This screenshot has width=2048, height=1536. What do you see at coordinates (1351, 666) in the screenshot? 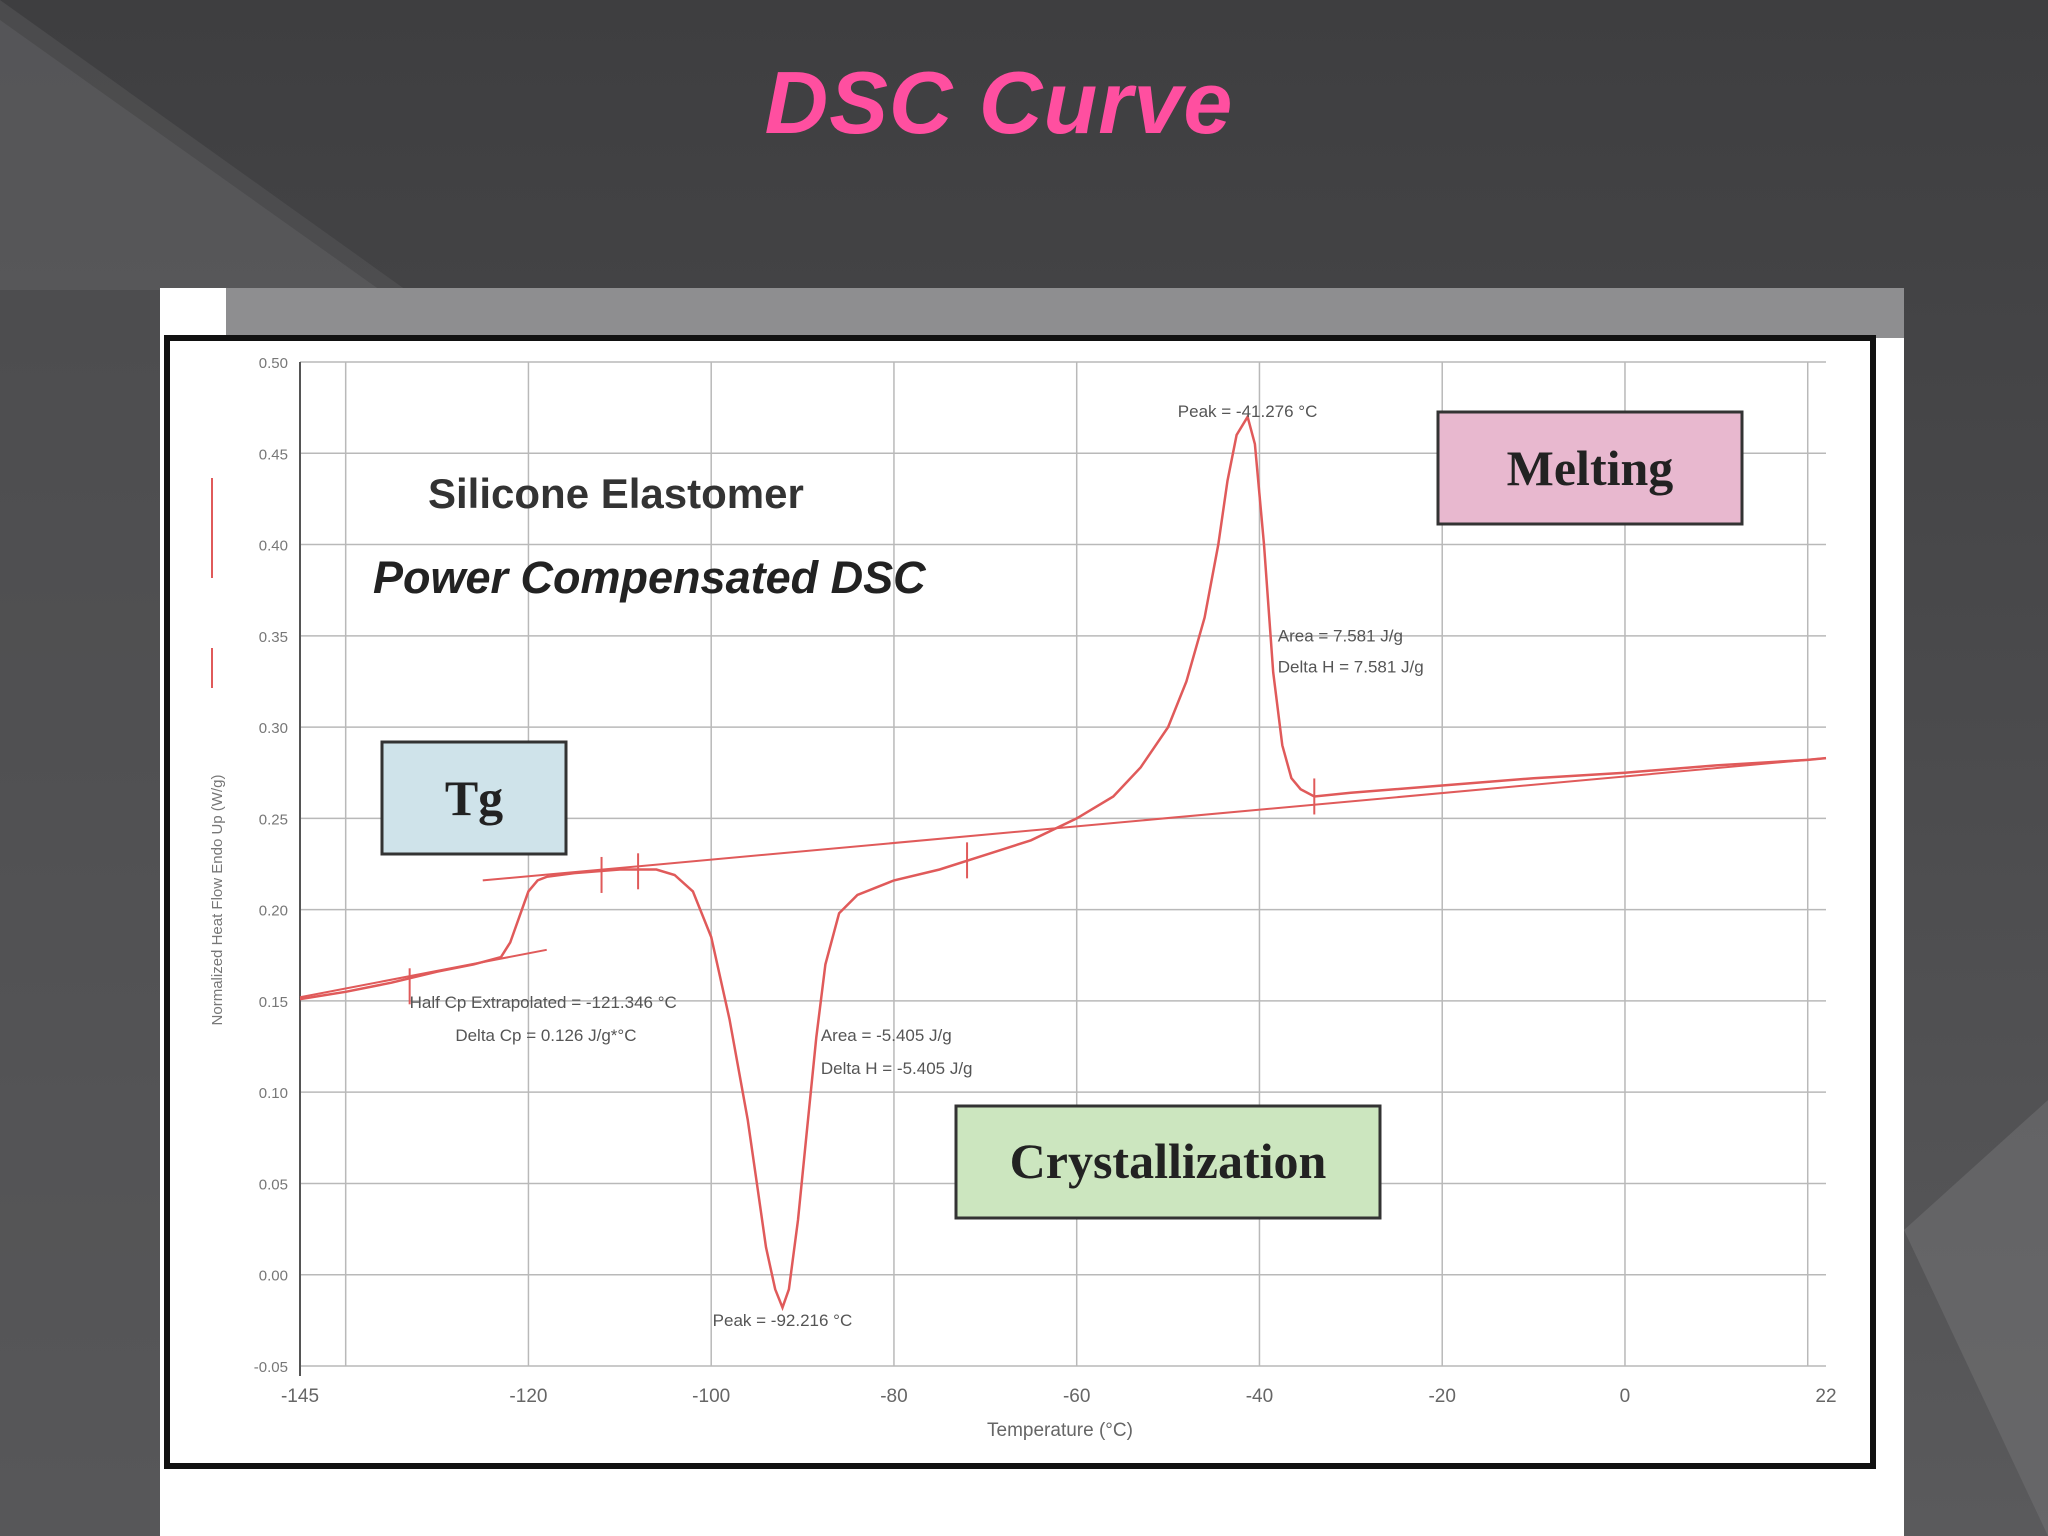
I see `annotation-2: Delta H = 7.581 J/g` at bounding box center [1351, 666].